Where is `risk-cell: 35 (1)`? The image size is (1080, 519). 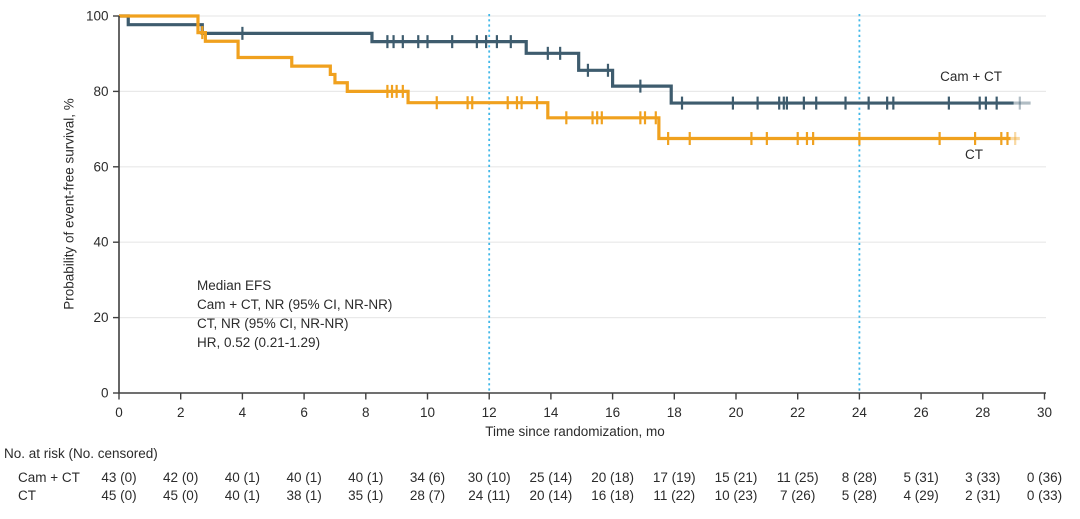
risk-cell: 35 (1) is located at coordinates (366, 495).